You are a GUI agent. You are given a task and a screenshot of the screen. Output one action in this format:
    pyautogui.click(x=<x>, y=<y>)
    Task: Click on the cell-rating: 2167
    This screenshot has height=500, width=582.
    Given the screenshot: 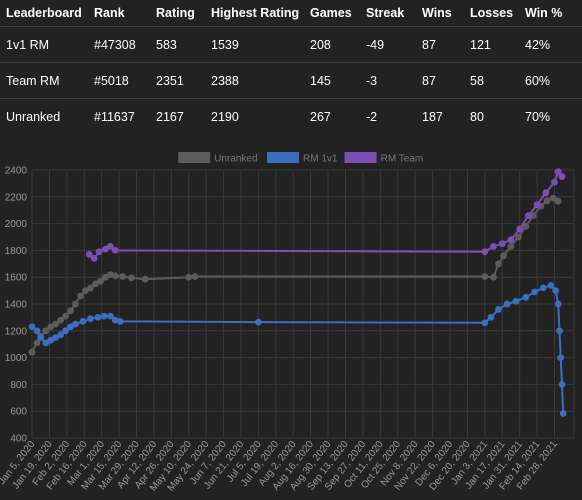 What is the action you would take?
    pyautogui.click(x=170, y=116)
    